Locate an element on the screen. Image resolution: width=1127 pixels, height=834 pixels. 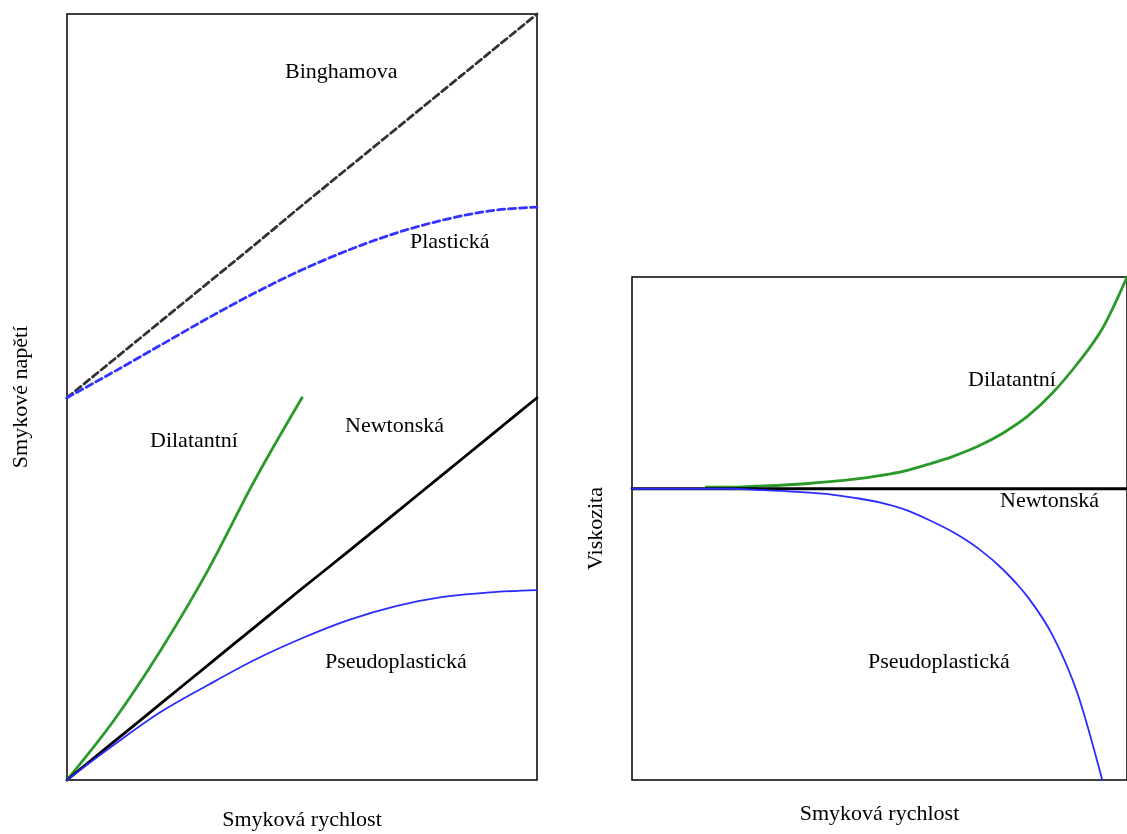
y-axis-title: Smykové napětí is located at coordinates (20, 397).